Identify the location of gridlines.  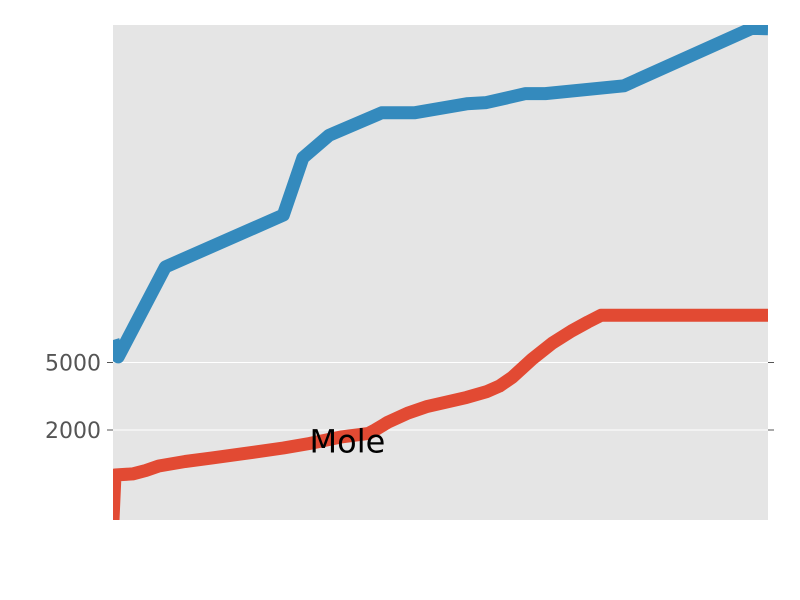
(440, 396).